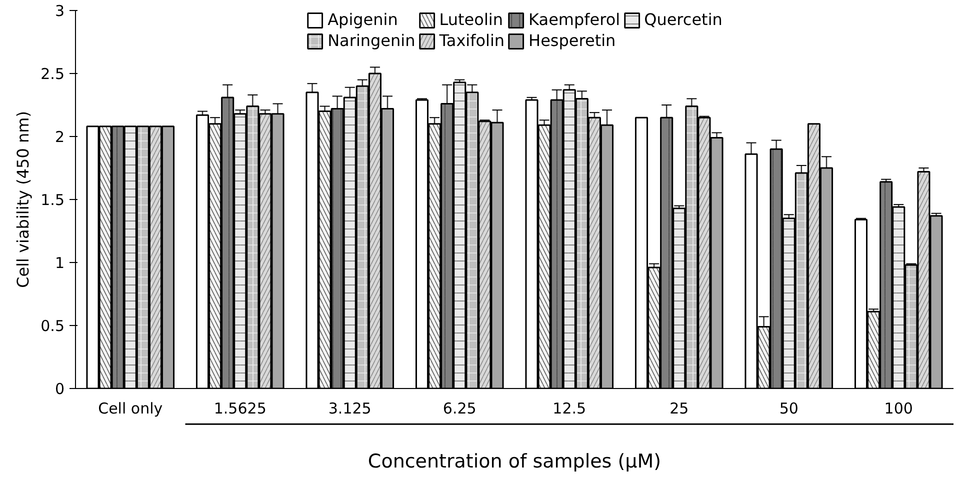  I want to click on x-tick-label: 1.5625, so click(240, 409).